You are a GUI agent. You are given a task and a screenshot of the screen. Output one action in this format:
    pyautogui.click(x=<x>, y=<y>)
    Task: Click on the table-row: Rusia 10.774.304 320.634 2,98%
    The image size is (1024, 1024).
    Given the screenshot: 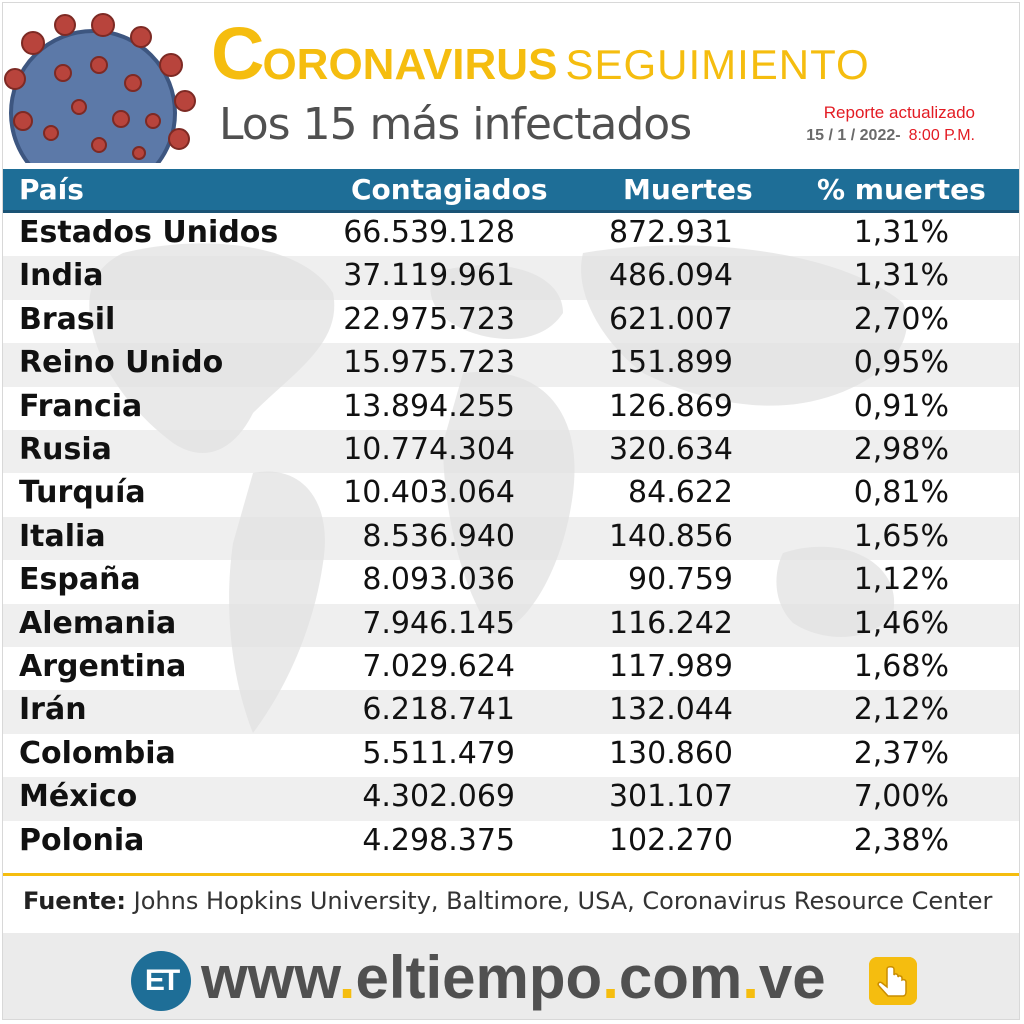 What is the action you would take?
    pyautogui.click(x=511, y=452)
    